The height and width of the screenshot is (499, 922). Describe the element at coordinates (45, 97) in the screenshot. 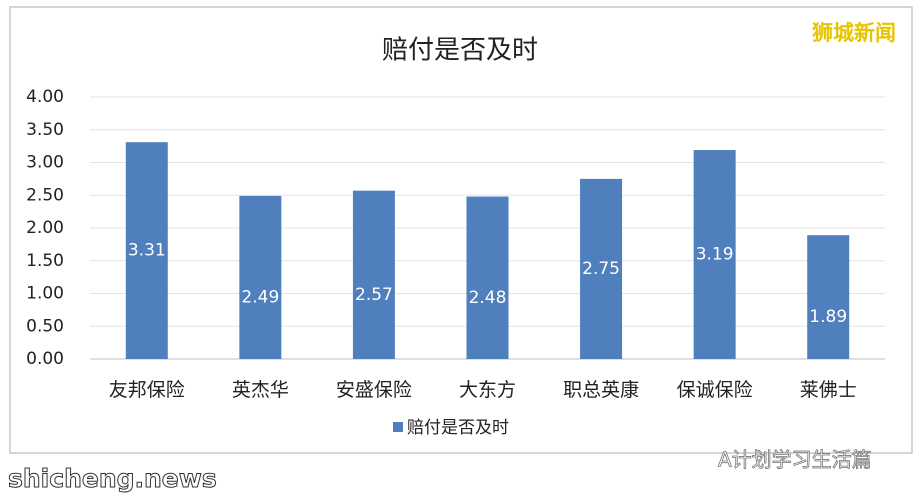

I see `y-tick-label: 4.00` at that location.